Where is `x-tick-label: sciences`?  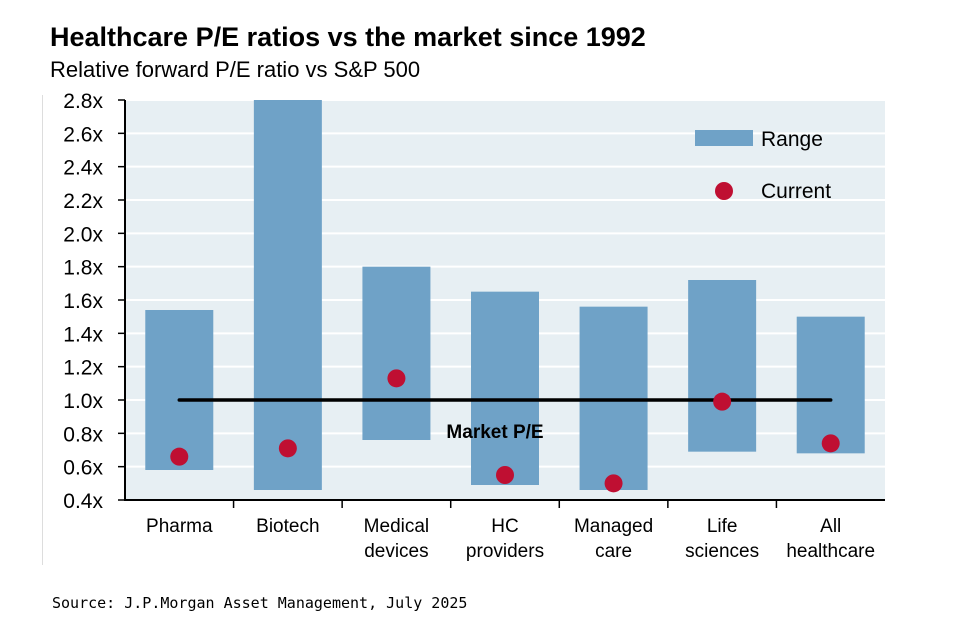
x-tick-label: sciences is located at coordinates (722, 551).